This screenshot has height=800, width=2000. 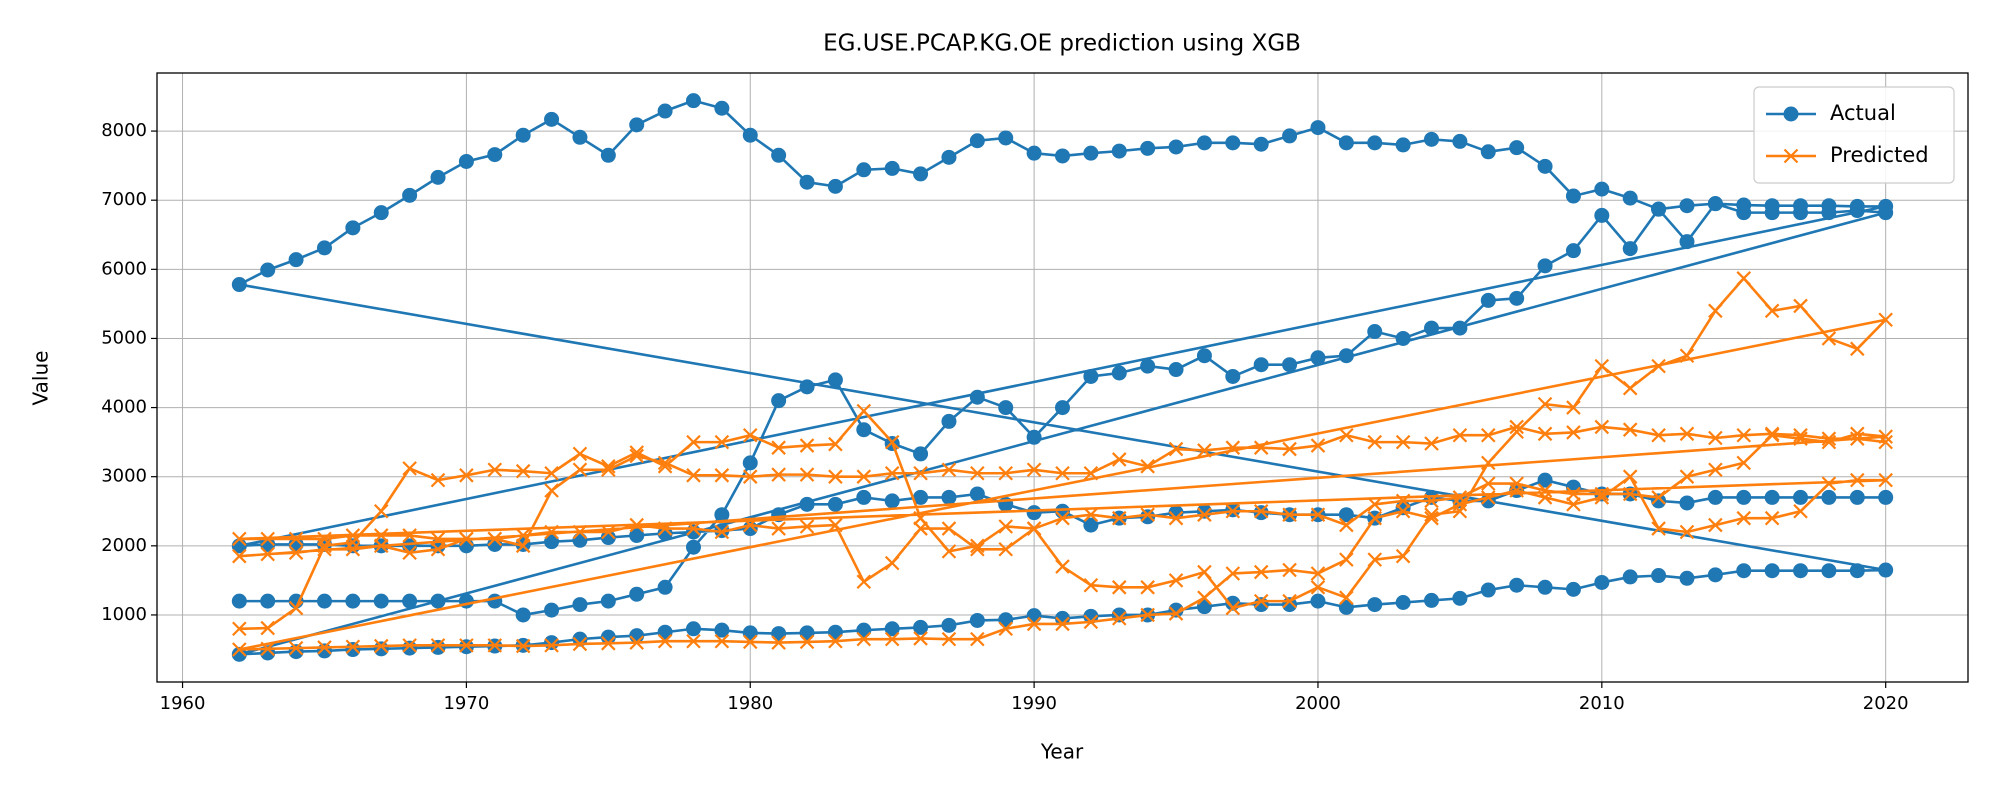 I want to click on legend-marker, so click(x=1791, y=114).